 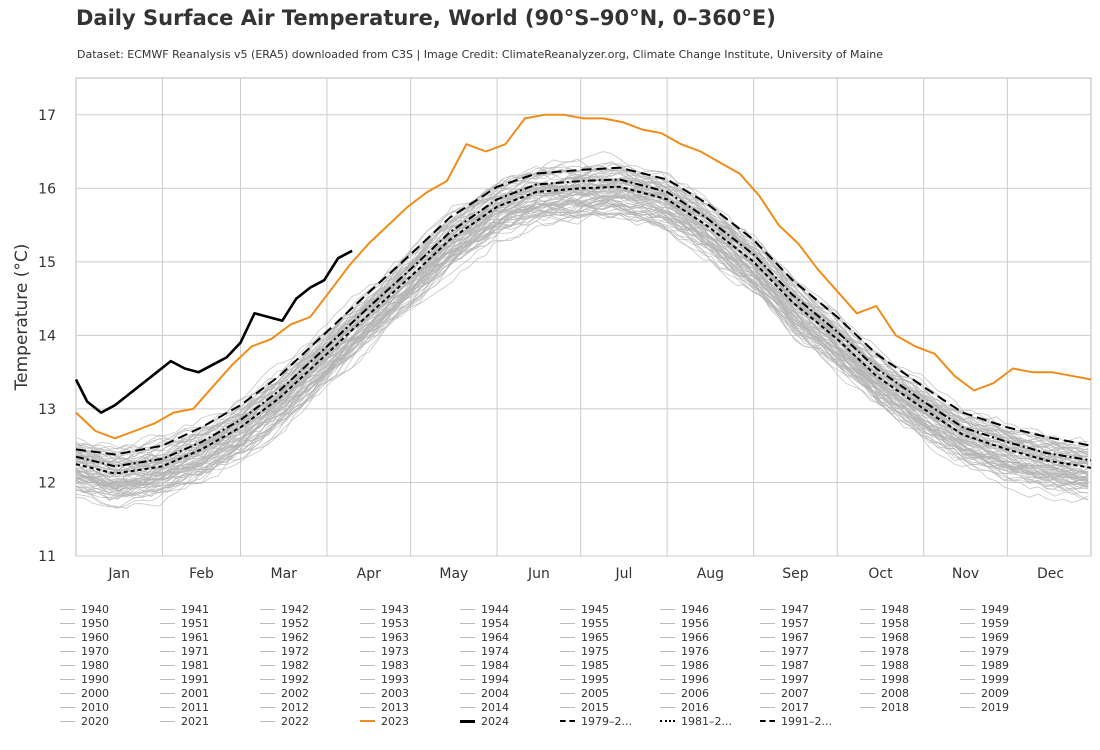 What do you see at coordinates (84, 694) in the screenshot?
I see `legend-item: 2000` at bounding box center [84, 694].